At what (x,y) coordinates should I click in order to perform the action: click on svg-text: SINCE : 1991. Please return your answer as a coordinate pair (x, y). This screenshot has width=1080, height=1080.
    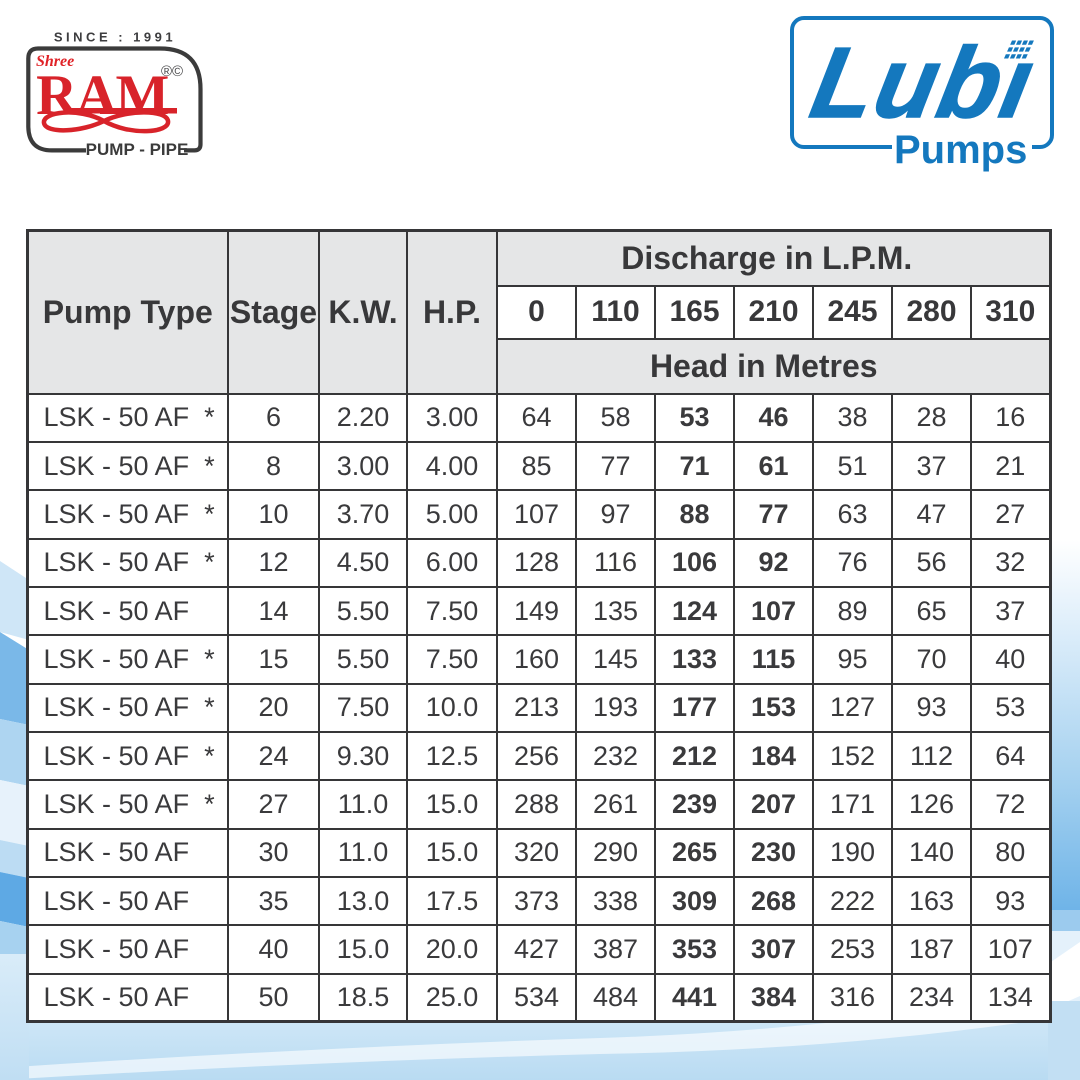
    Looking at the image, I should click on (115, 37).